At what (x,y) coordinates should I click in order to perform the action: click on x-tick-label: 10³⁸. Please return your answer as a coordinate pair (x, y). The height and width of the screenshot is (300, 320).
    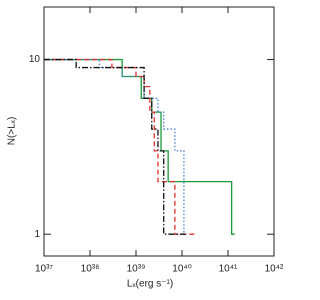
    Looking at the image, I should click on (90, 269).